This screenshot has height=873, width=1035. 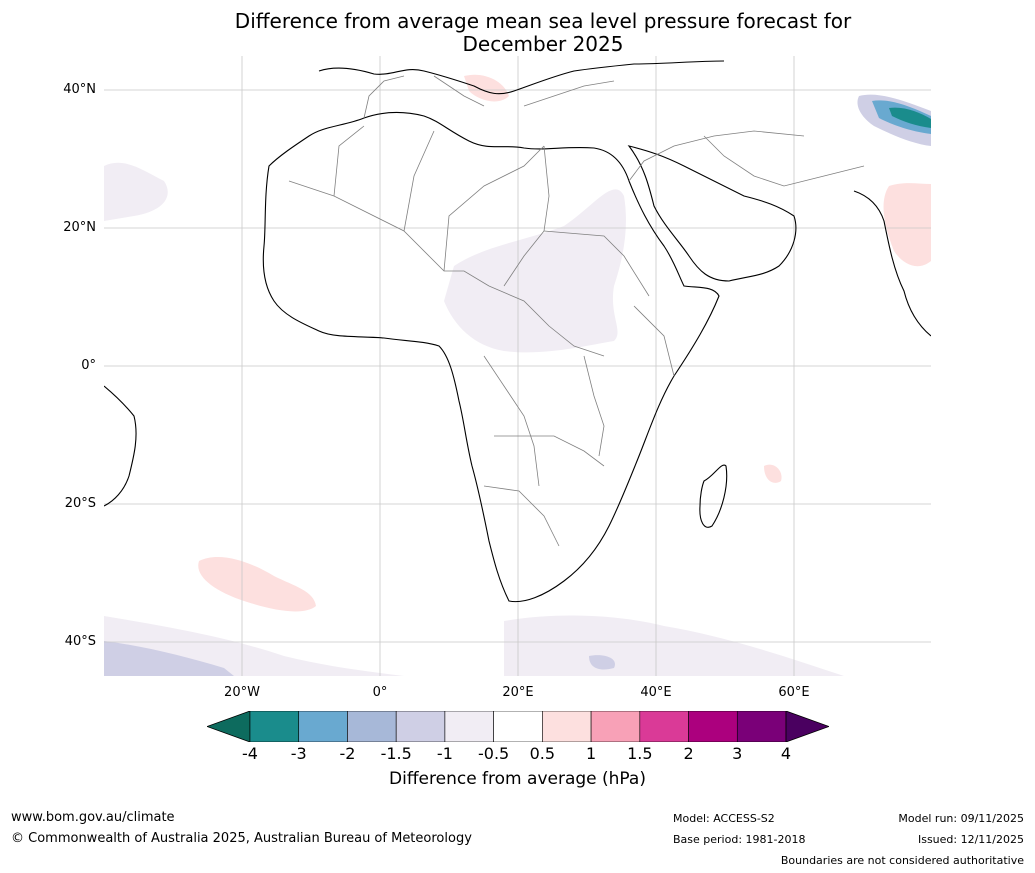 I want to click on lat-label-40n: 40°N, so click(x=79, y=89).